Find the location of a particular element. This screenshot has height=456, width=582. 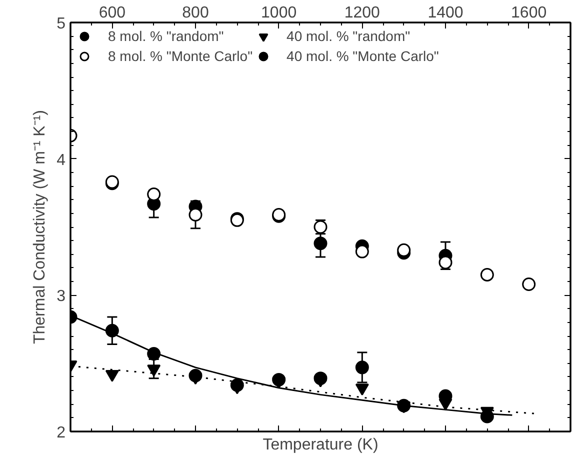

y-axis-title: Thermal Conductivity (W m⁻¹ K⁻¹) is located at coordinates (40, 227).